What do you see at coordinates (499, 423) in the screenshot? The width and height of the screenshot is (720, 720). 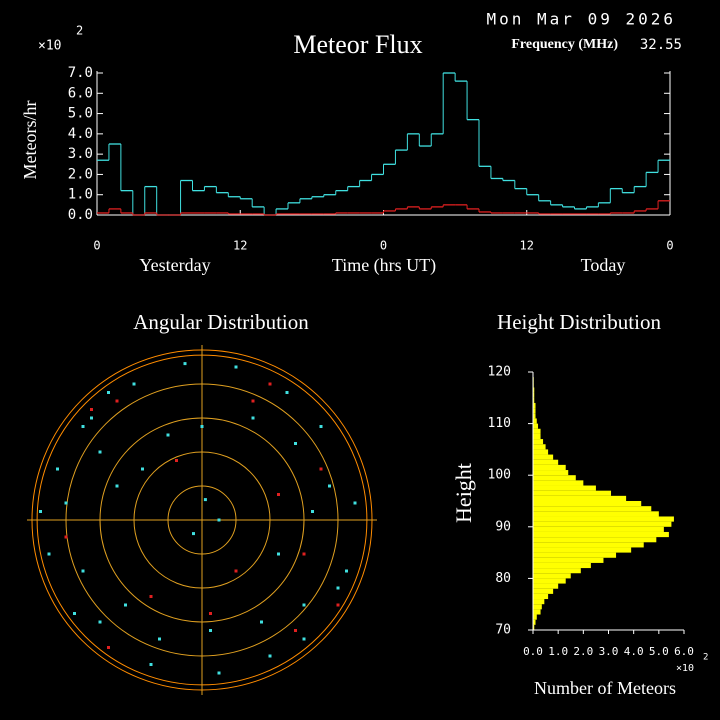 I see `y-tick-label: 110` at bounding box center [499, 423].